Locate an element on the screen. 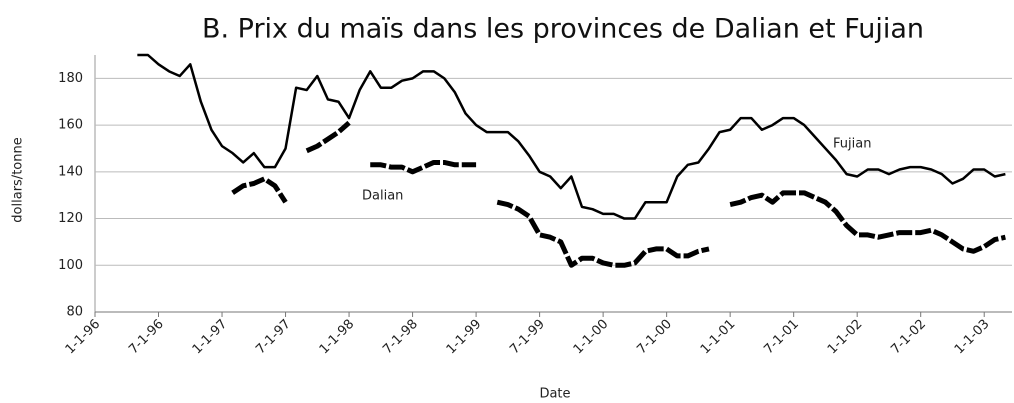 The image size is (1014, 403). x-tick-label: 7-1-98 is located at coordinates (400, 337).